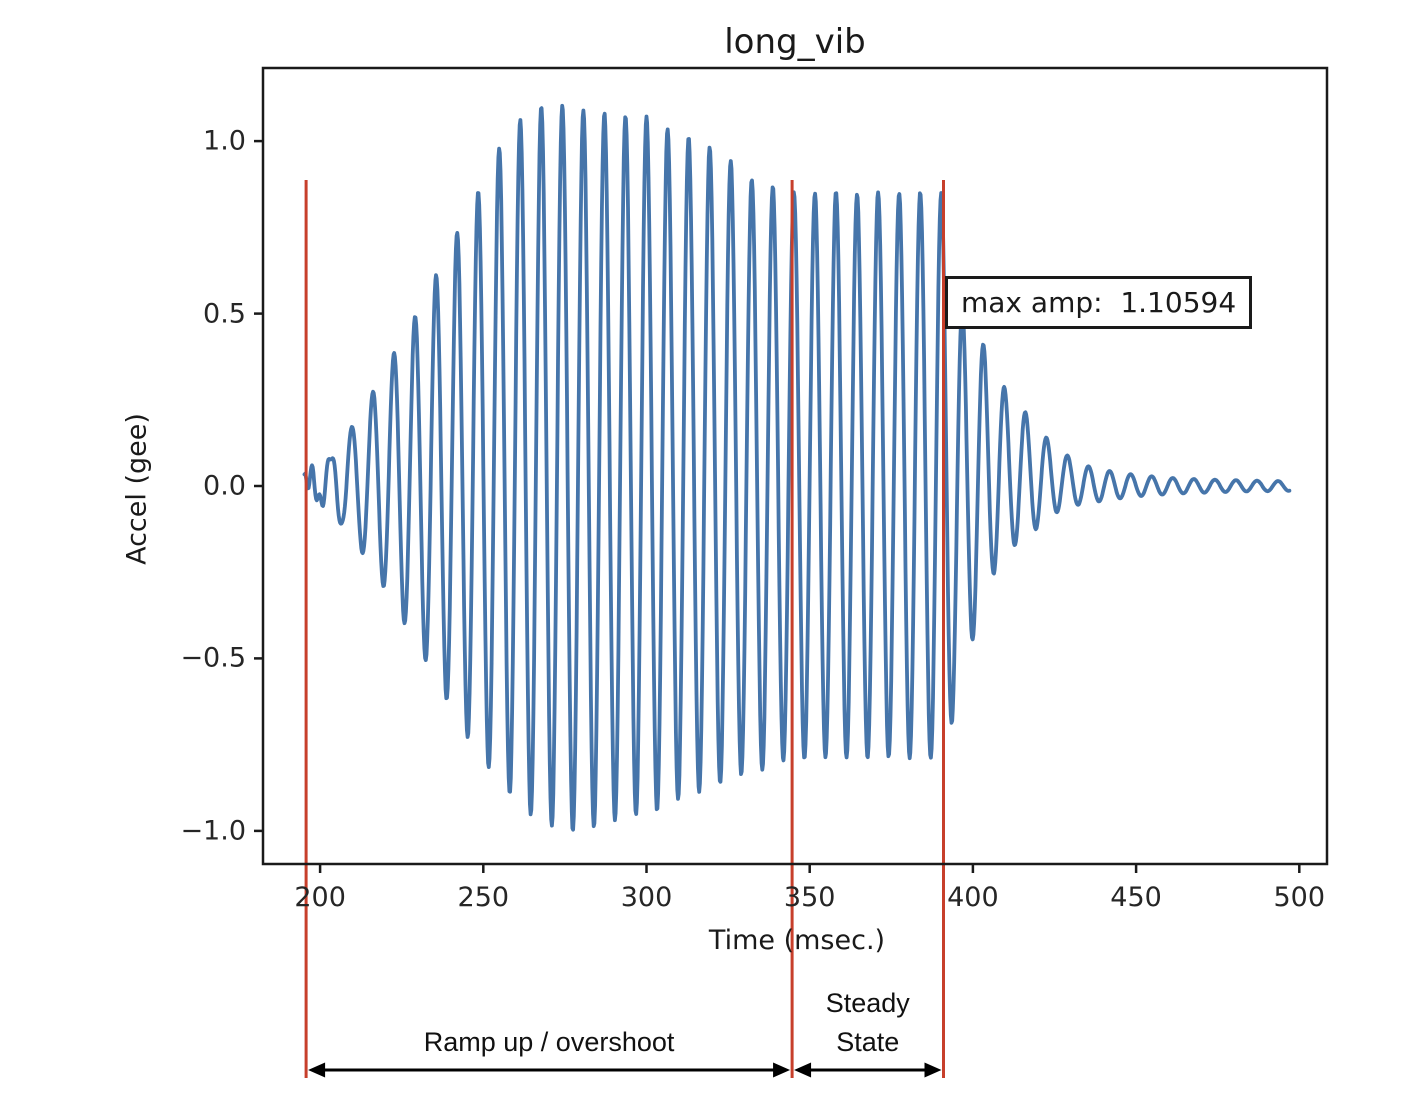  I want to click on region-label-1: Ramp up / overshoot, so click(549, 1042).